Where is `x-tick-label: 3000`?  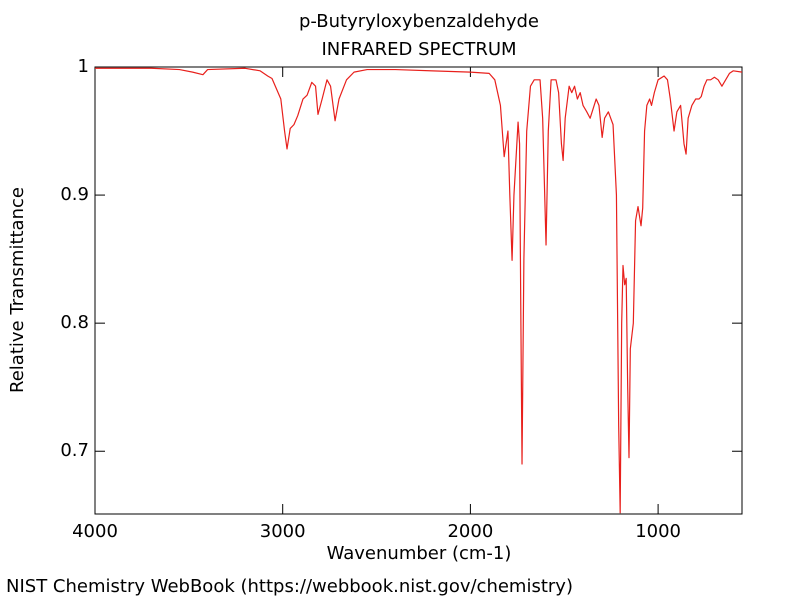 x-tick-label: 3000 is located at coordinates (283, 531).